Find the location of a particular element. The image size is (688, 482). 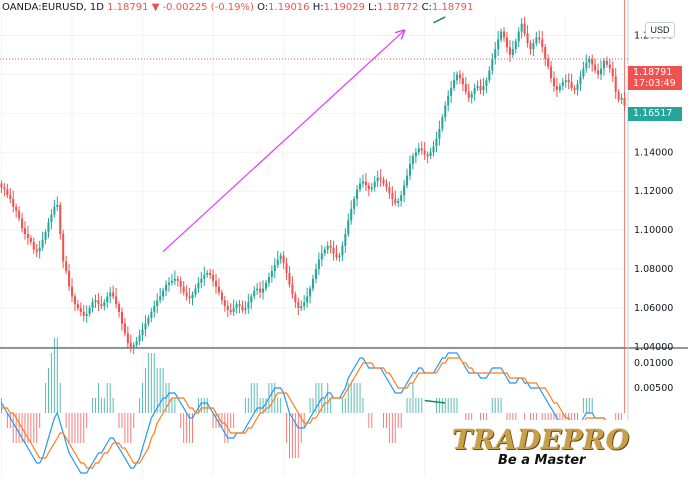

divergence-line-macd is located at coordinates (435, 401).